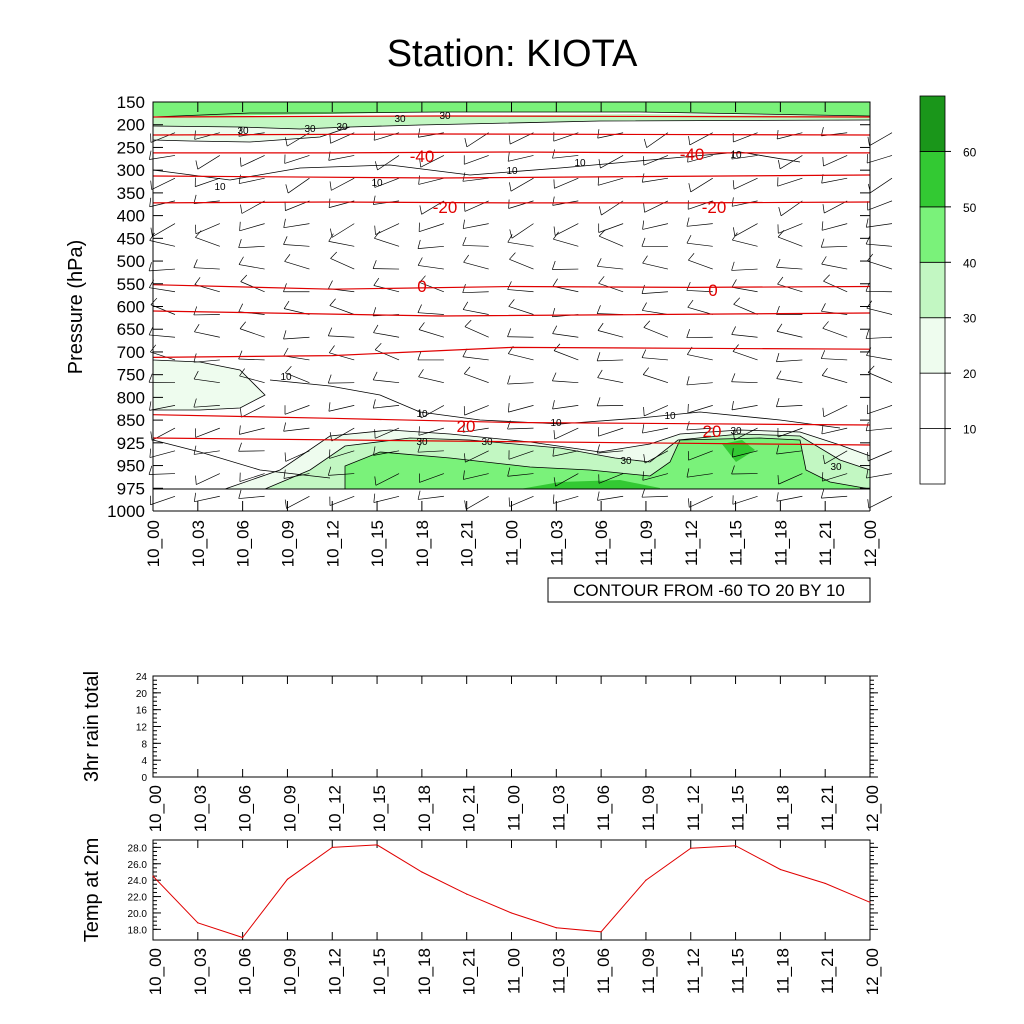 This screenshot has height=1024, width=1024. I want to click on x-tick-label: 11_06, so click(601, 543).